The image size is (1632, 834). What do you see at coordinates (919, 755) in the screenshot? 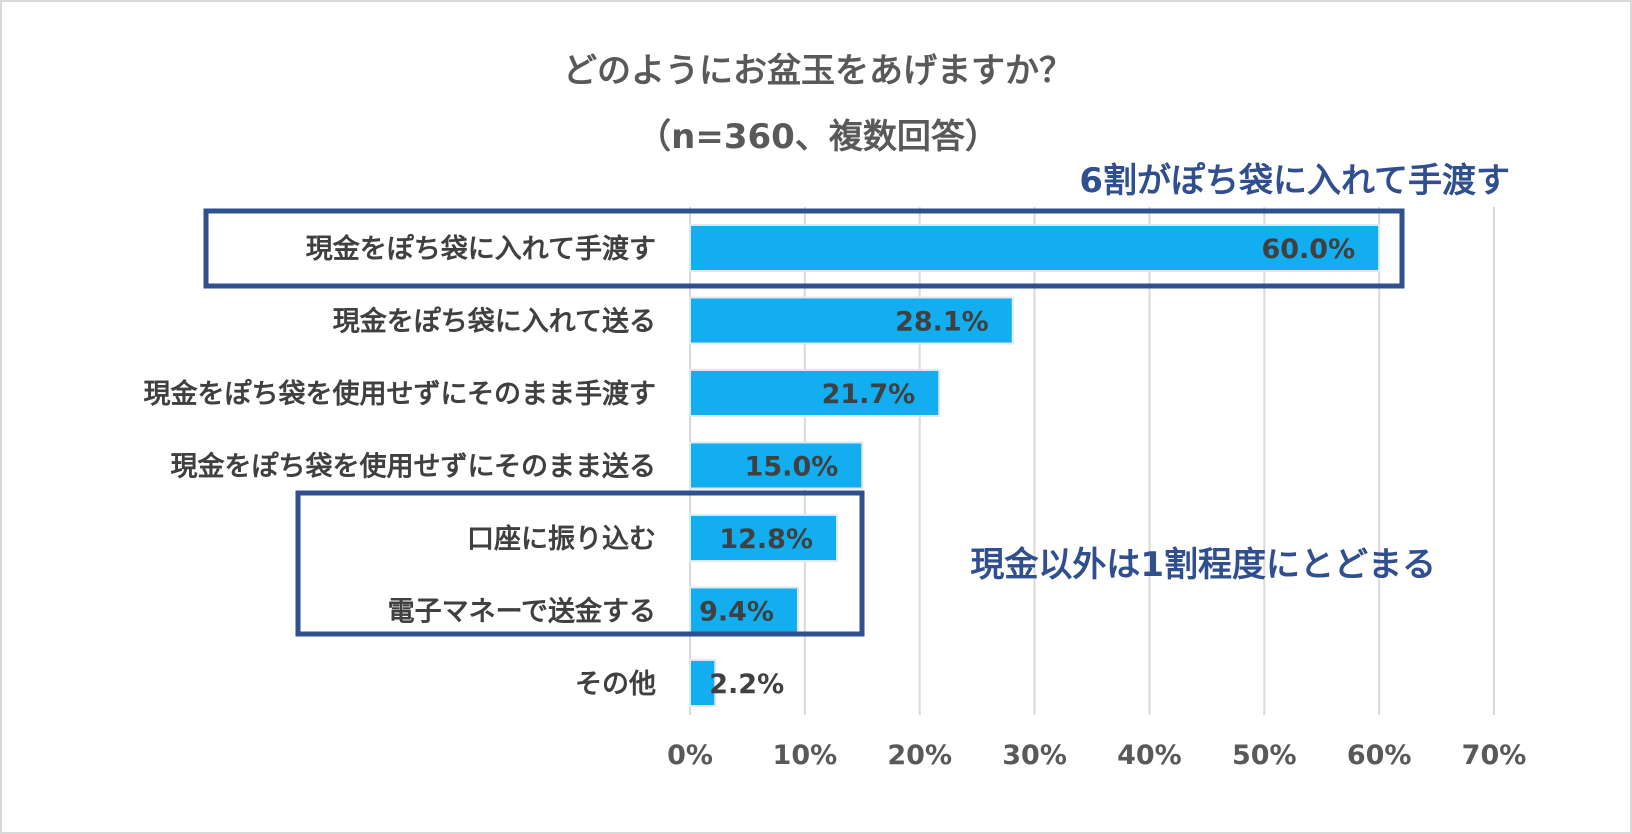
I see `x-tick-label: 20%` at bounding box center [919, 755].